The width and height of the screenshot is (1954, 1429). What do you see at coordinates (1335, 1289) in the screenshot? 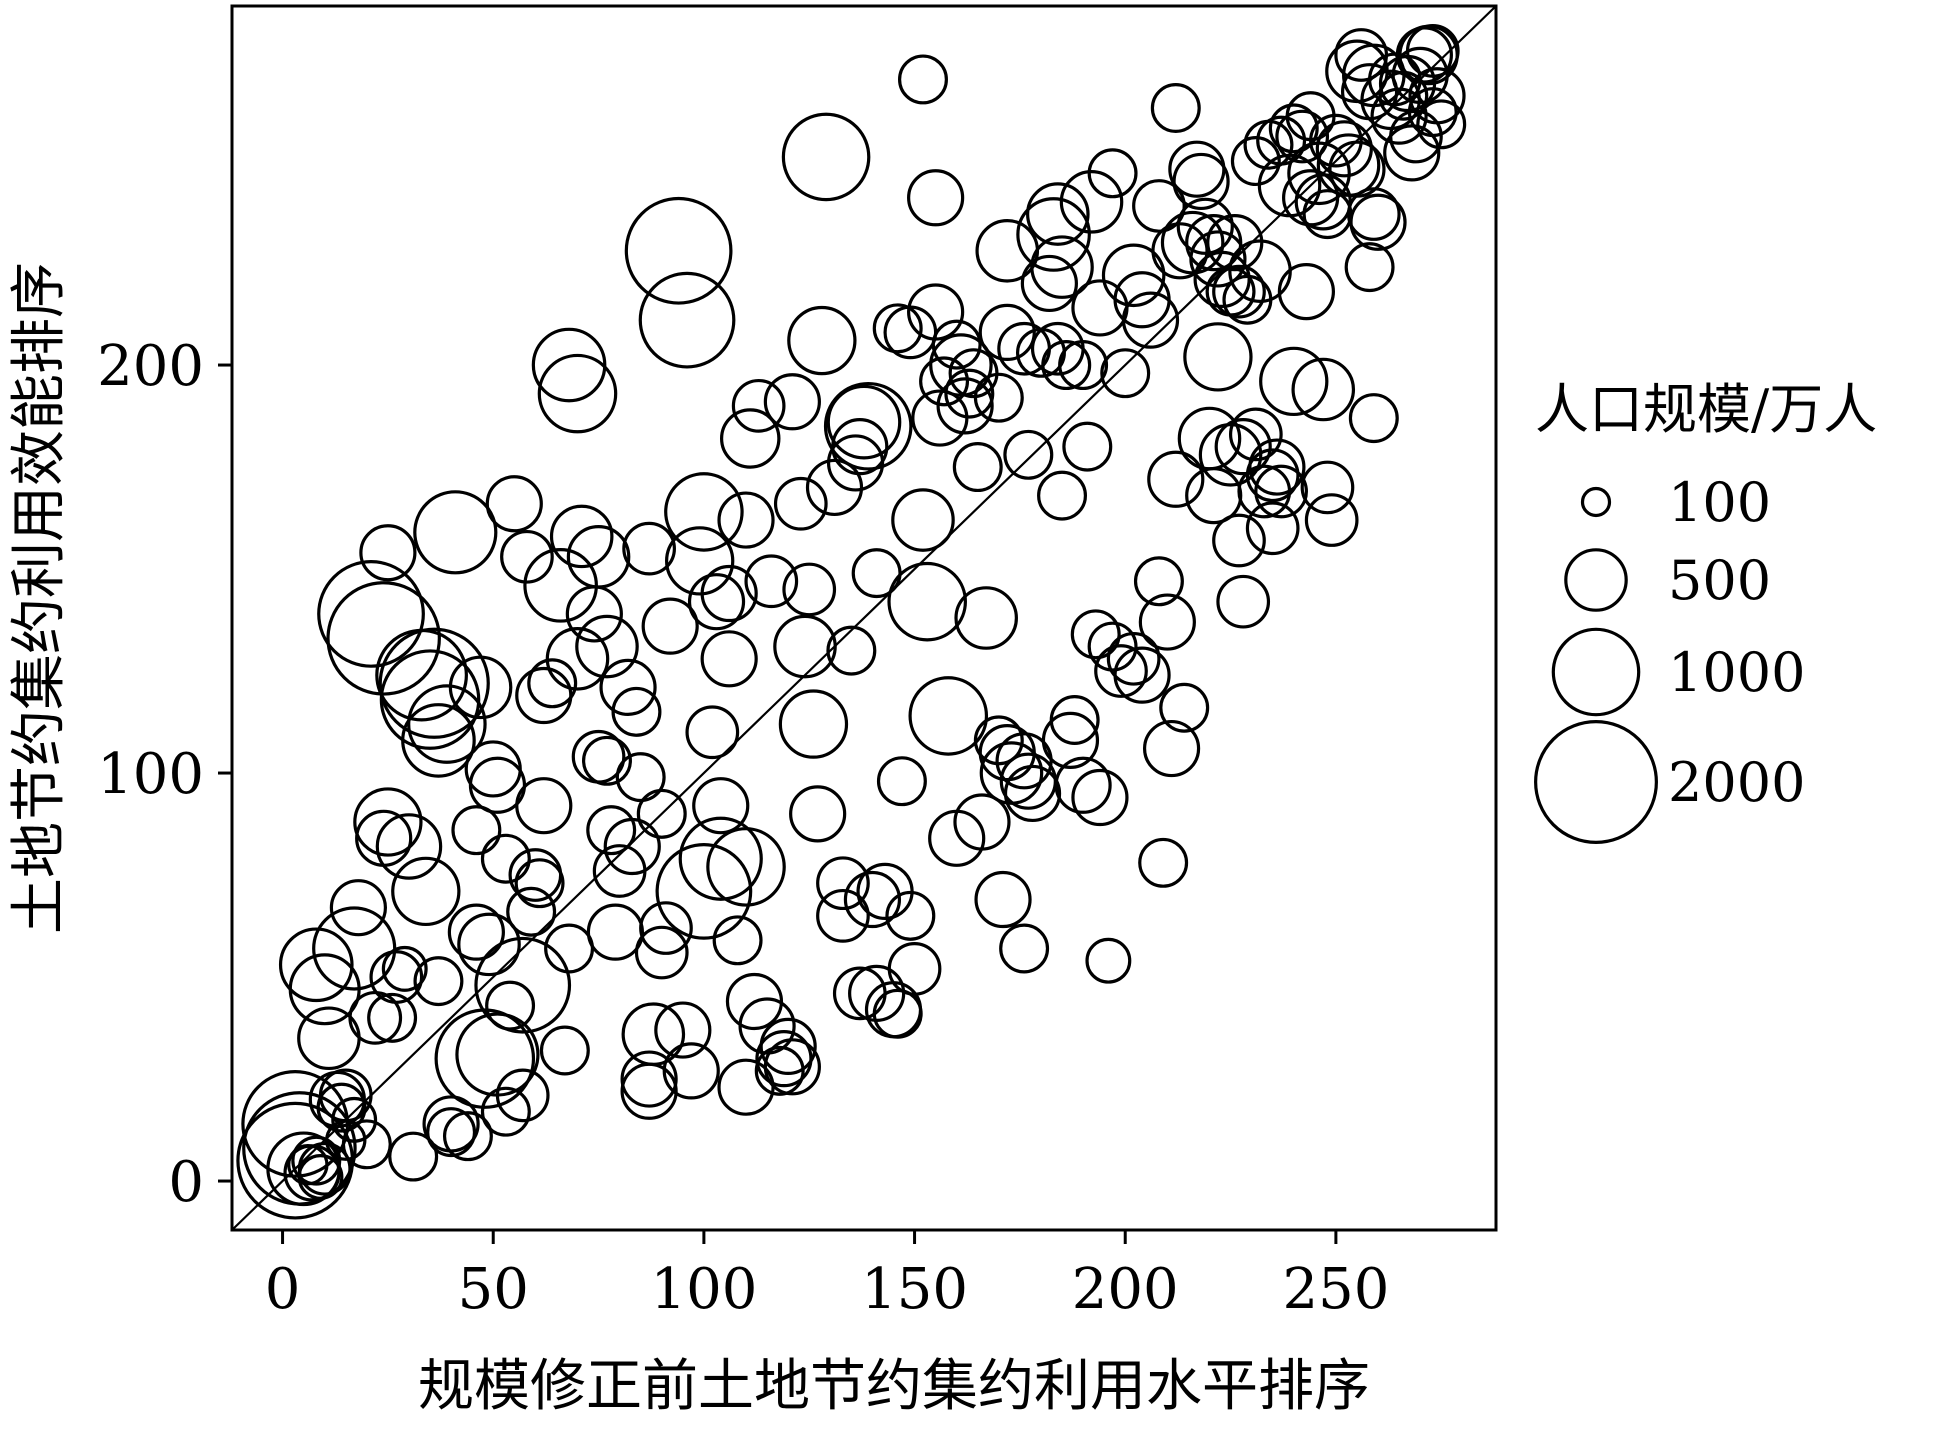
I see `x-tick-label: 250` at bounding box center [1335, 1289].